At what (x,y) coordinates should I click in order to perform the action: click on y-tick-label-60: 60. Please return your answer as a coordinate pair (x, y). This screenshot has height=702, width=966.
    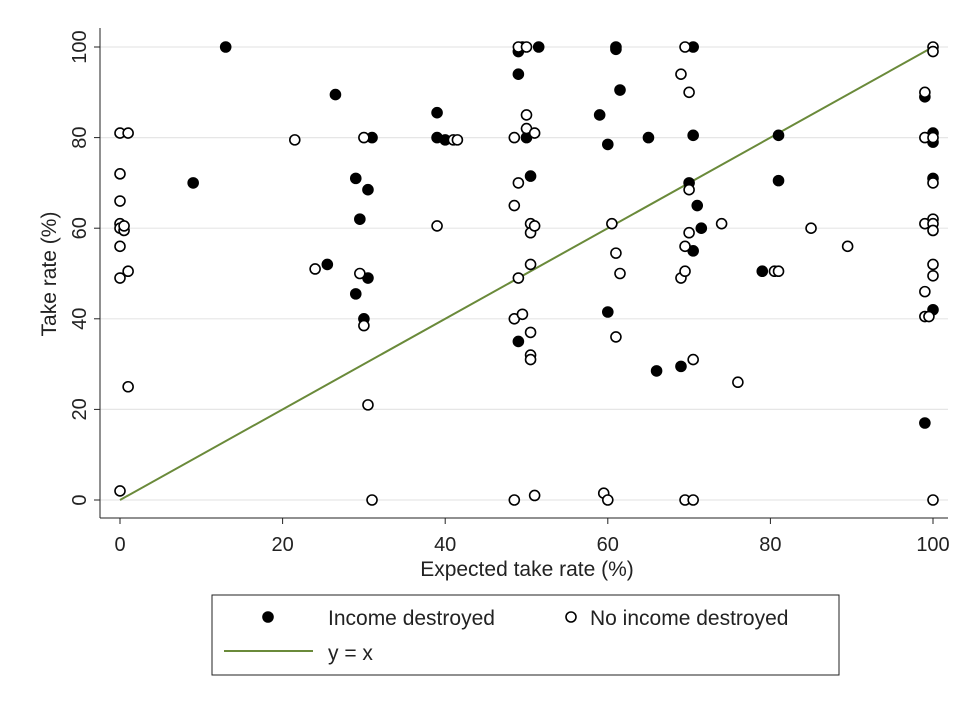
    Looking at the image, I should click on (80, 228).